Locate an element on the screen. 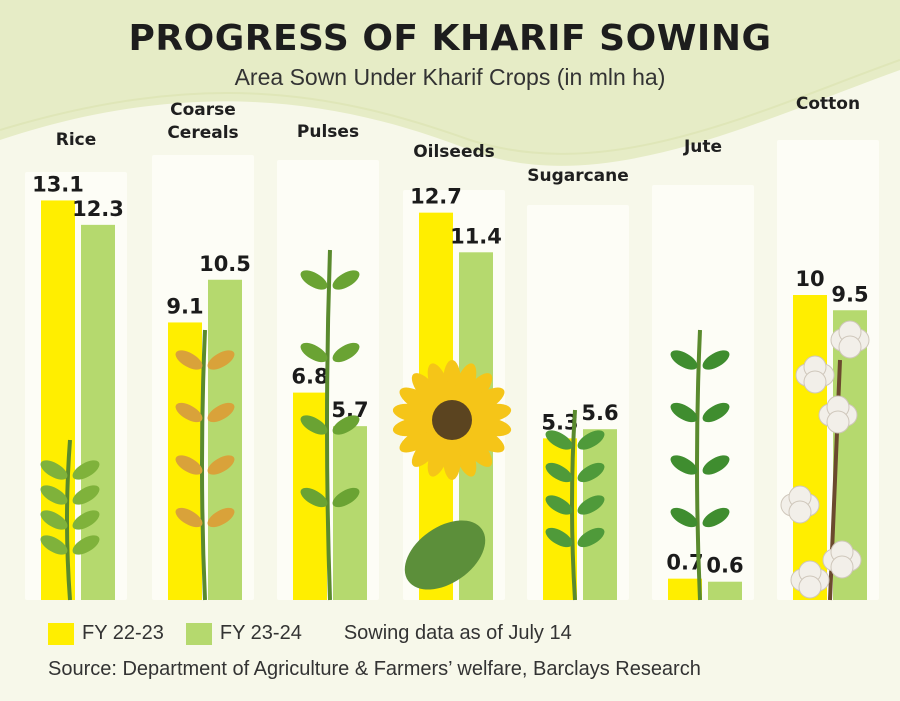  bar-jute-series2 is located at coordinates (725, 590).